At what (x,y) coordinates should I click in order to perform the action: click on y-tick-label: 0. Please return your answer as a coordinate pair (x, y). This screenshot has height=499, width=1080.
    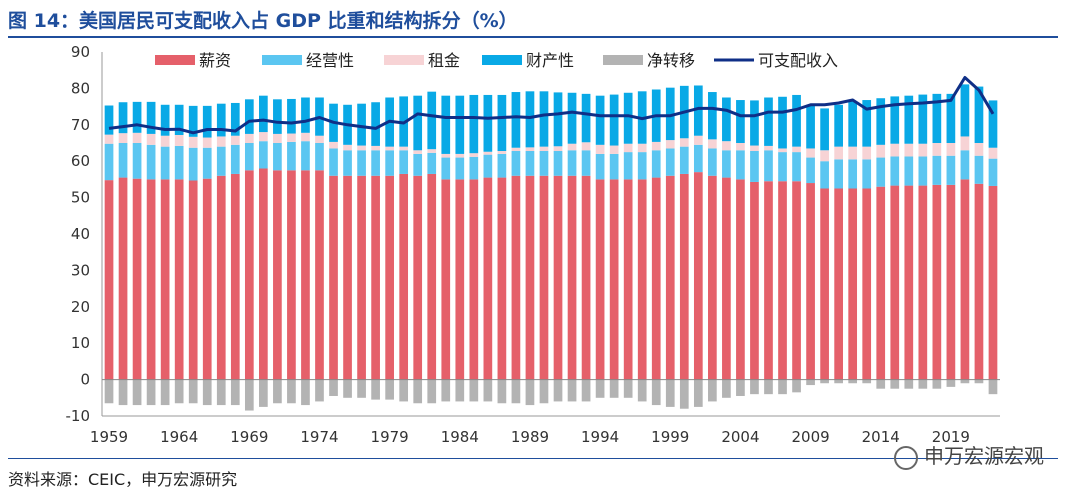
    Looking at the image, I should click on (85, 380).